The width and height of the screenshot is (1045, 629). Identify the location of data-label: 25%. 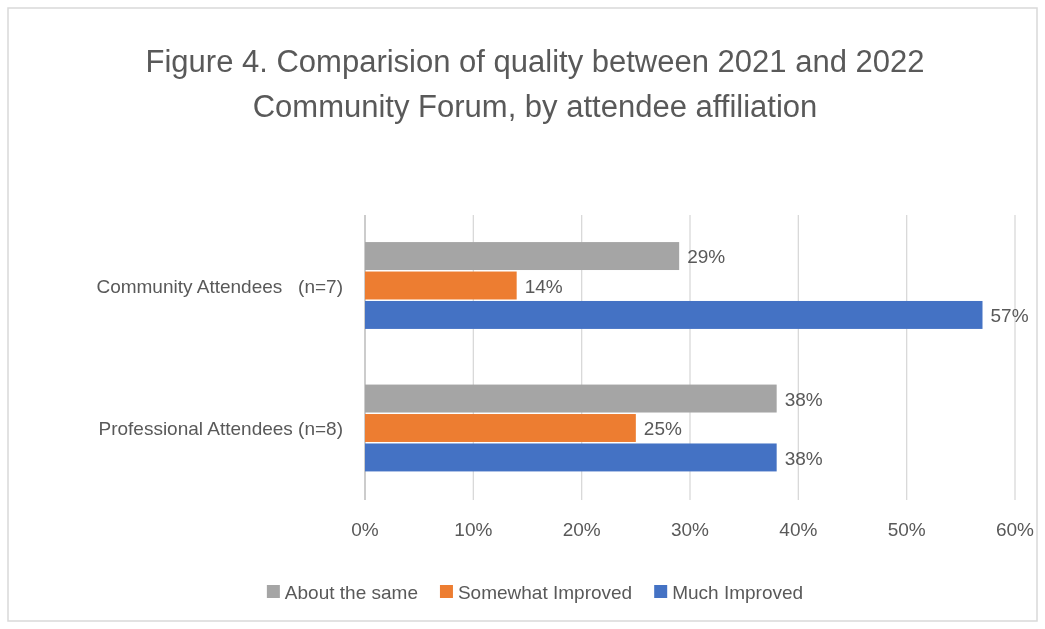
(662, 429).